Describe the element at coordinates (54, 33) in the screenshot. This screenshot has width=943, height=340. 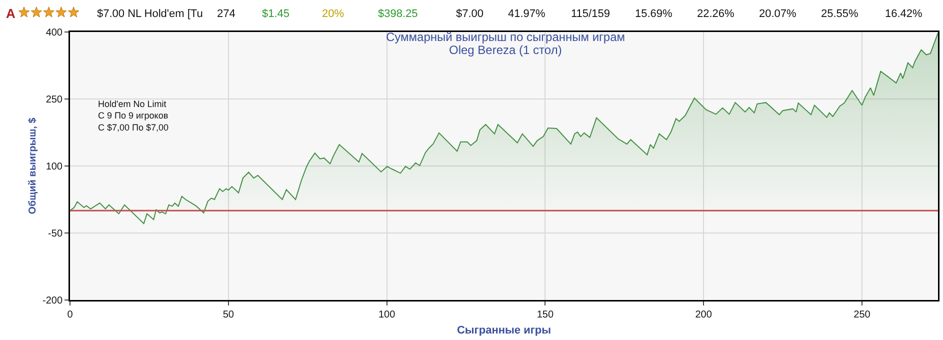
I see `y-tick-label: 400` at that location.